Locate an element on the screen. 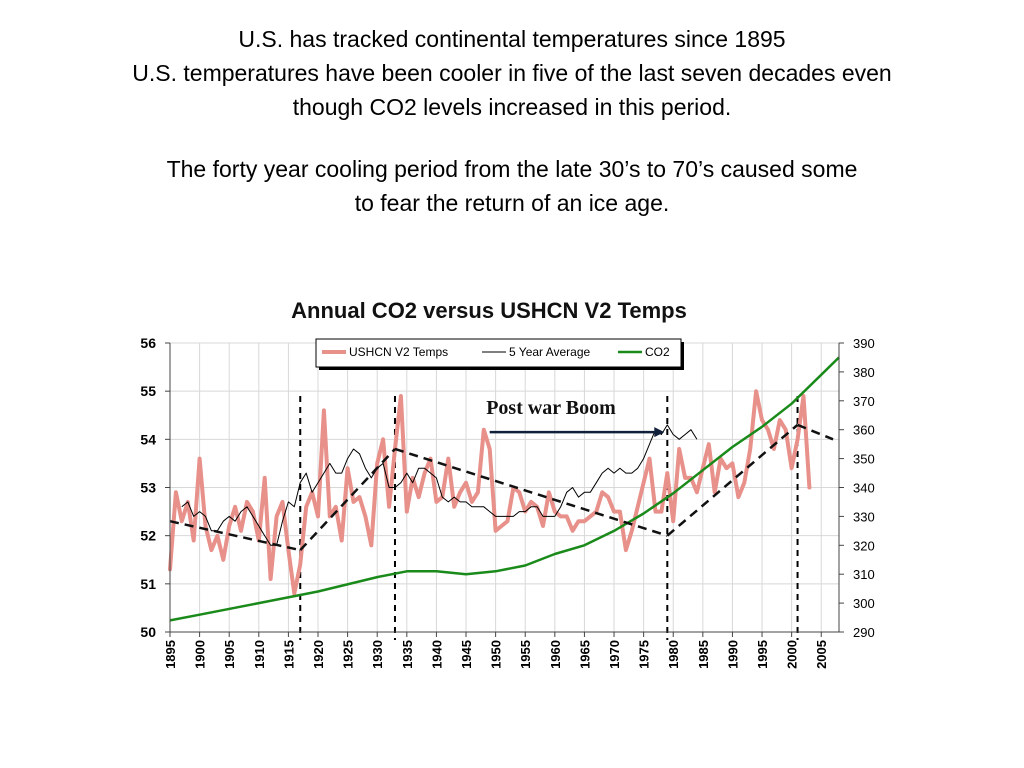  y-tick-label: 53 is located at coordinates (148, 488).